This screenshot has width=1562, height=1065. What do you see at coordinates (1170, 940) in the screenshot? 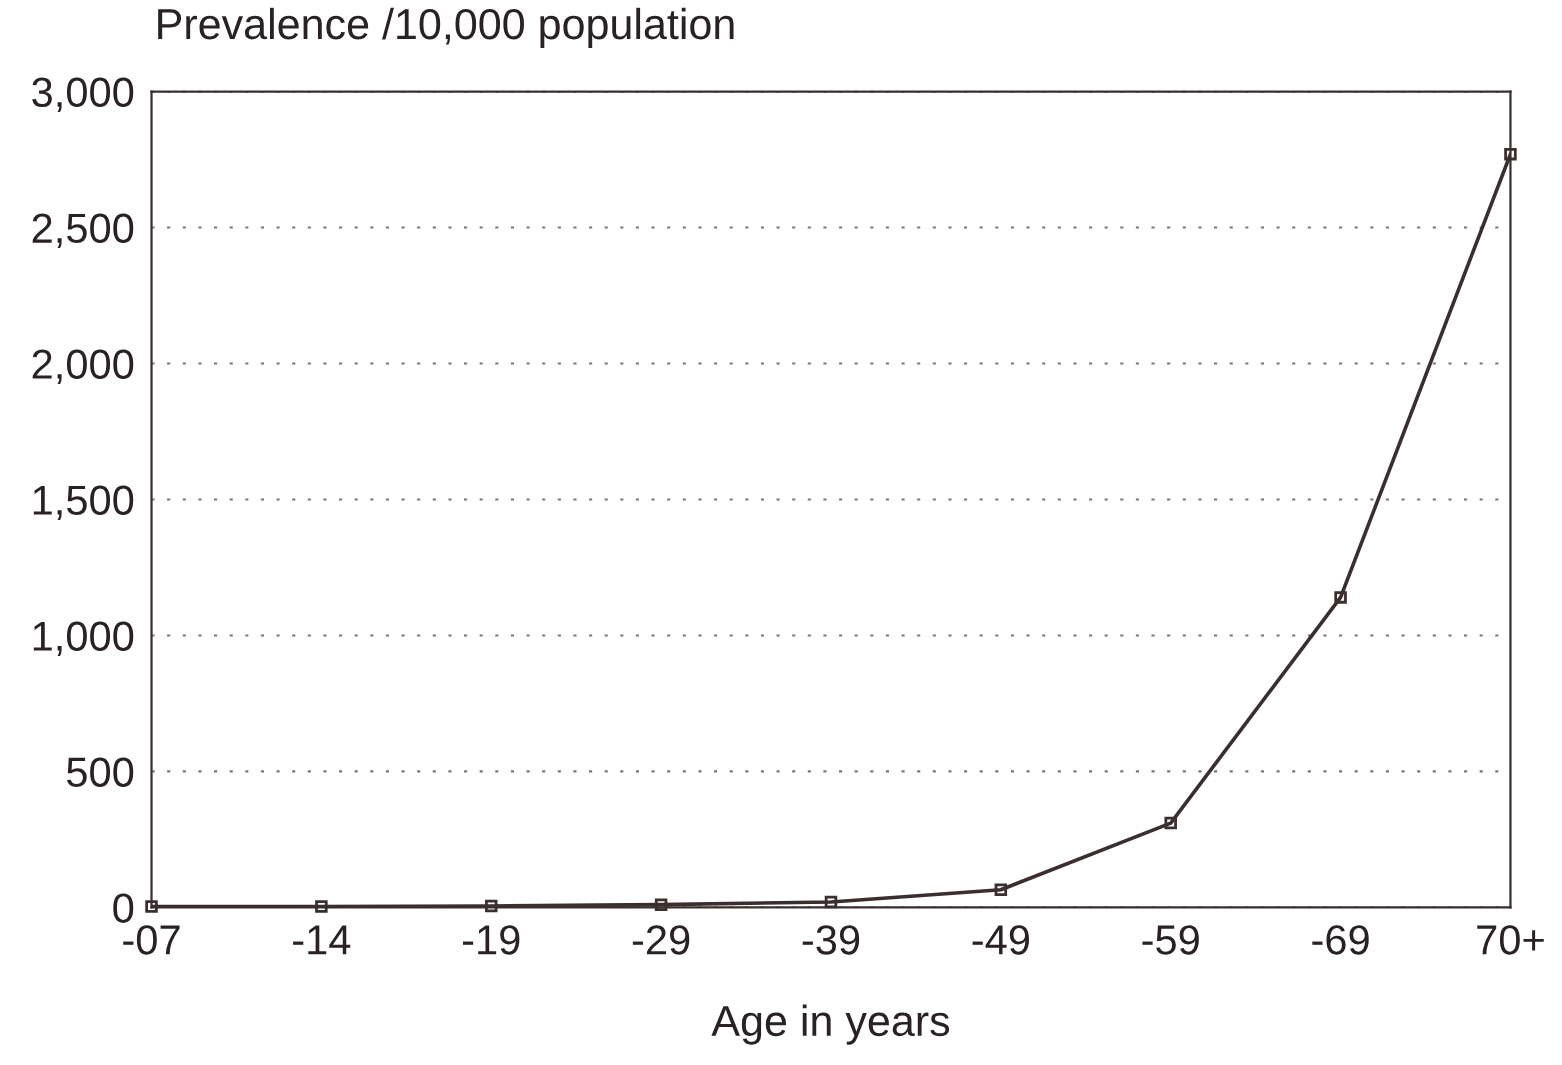
I see `x-tick-label: -59` at bounding box center [1170, 940].